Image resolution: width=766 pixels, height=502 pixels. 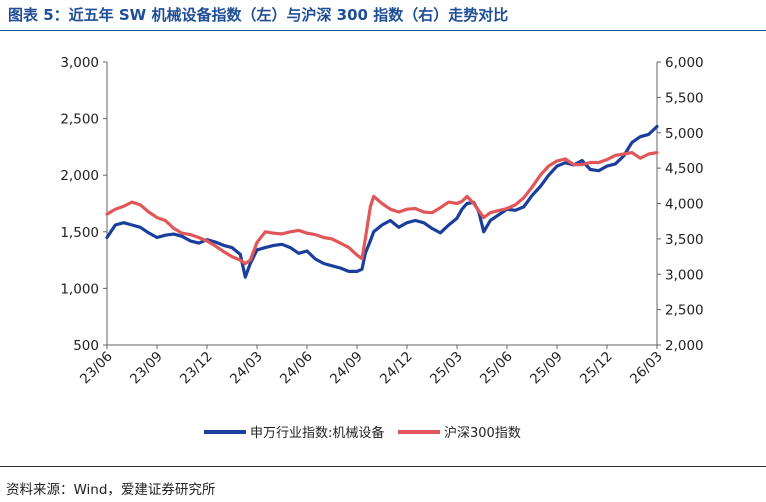 What do you see at coordinates (496, 368) in the screenshot?
I see `x-tick-label: 25/06` at bounding box center [496, 368].